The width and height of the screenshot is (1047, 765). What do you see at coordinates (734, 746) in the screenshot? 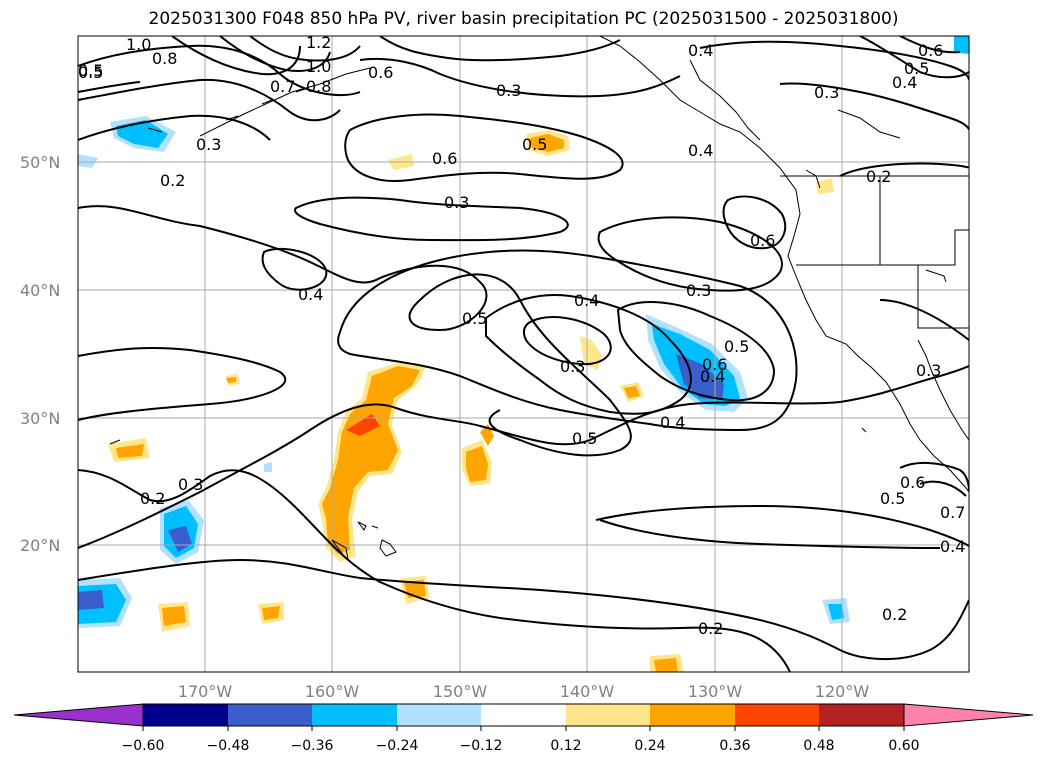
I see `colorbar-tick-label: 0.36` at bounding box center [734, 746].